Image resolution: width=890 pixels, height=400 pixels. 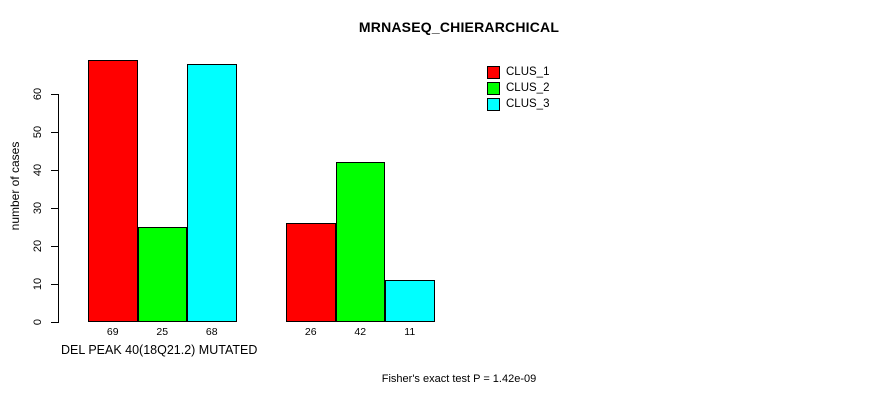 I want to click on legend-item: CLUS_1, so click(x=518, y=72).